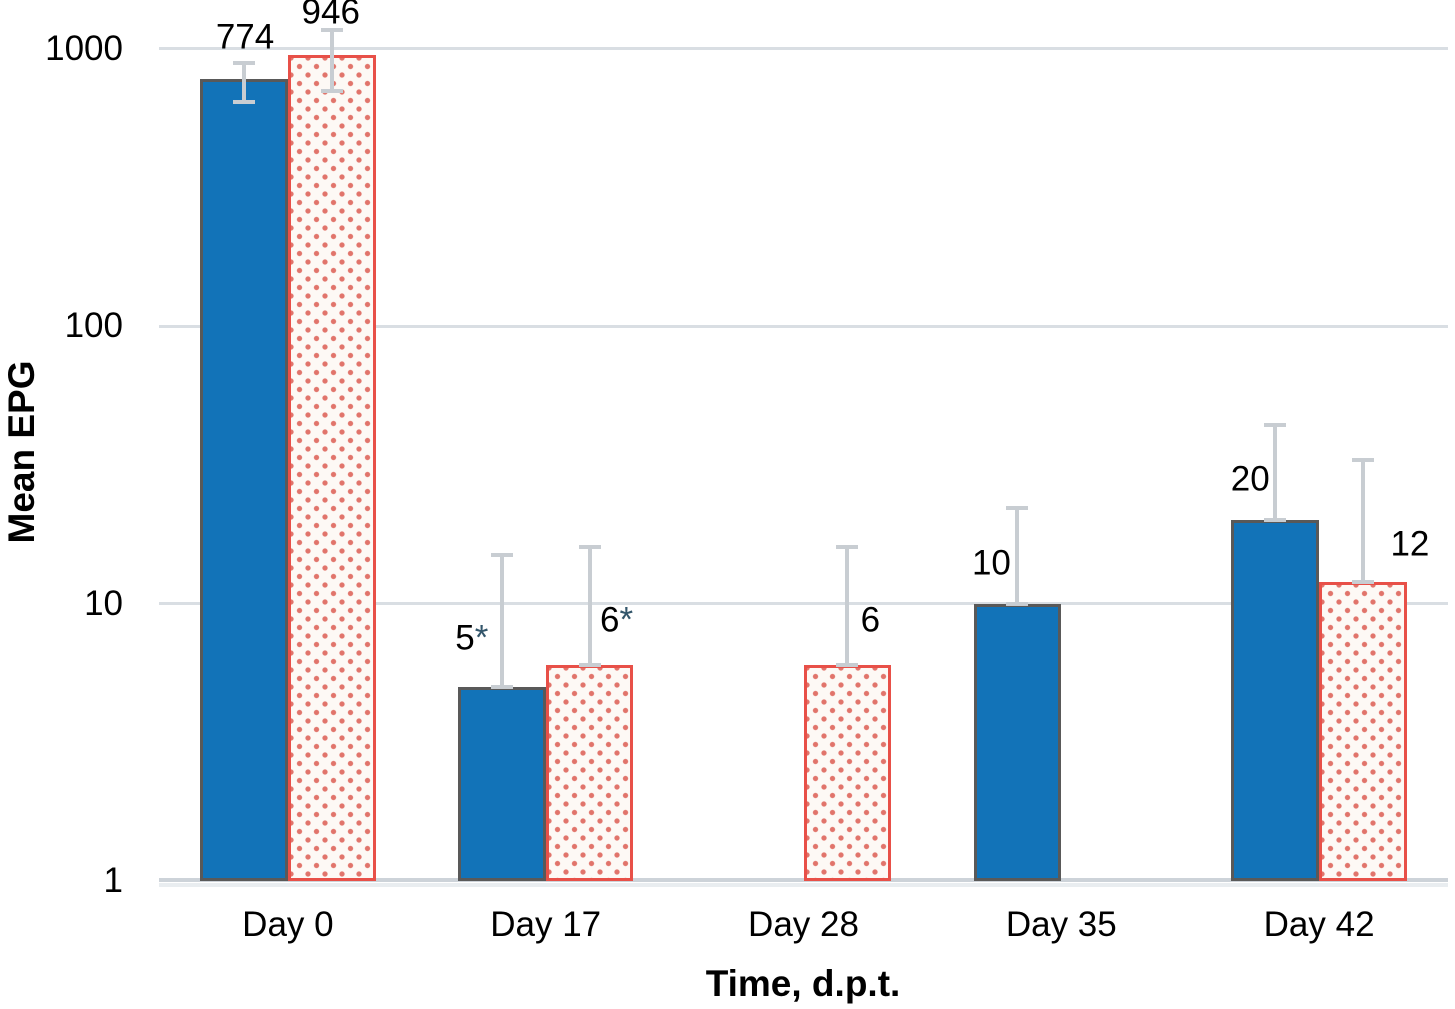  Describe the element at coordinates (617, 620) in the screenshot. I see `data-label: 6*` at that location.